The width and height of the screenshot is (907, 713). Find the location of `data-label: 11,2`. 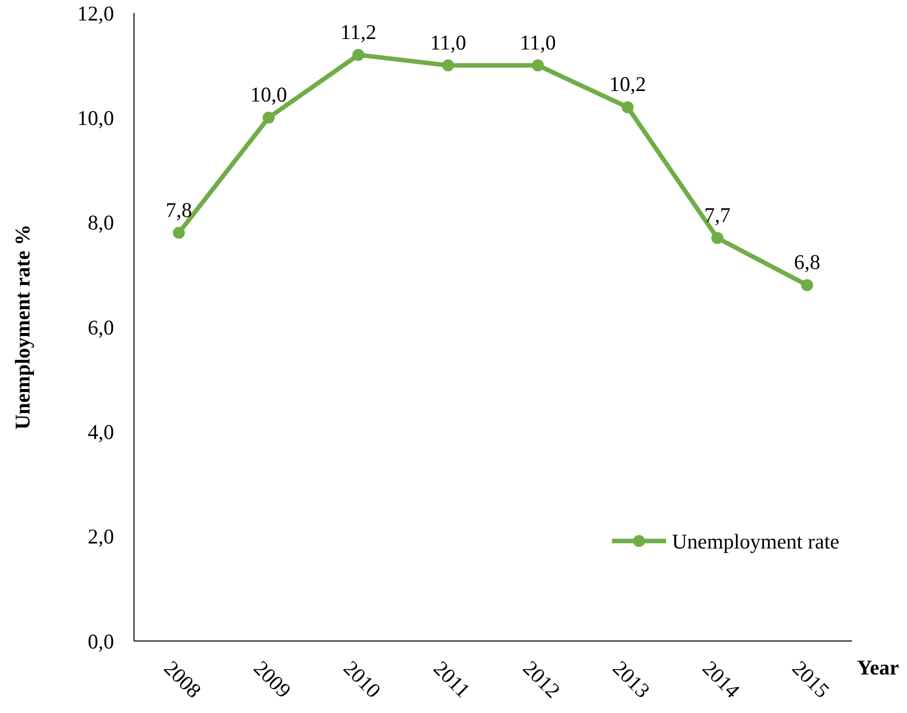

data-label: 11,2 is located at coordinates (358, 32).